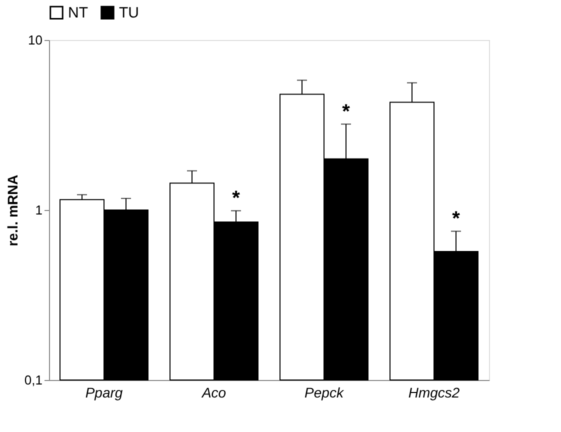  What do you see at coordinates (213, 392) in the screenshot?
I see `x-tick-label: Aco` at bounding box center [213, 392].